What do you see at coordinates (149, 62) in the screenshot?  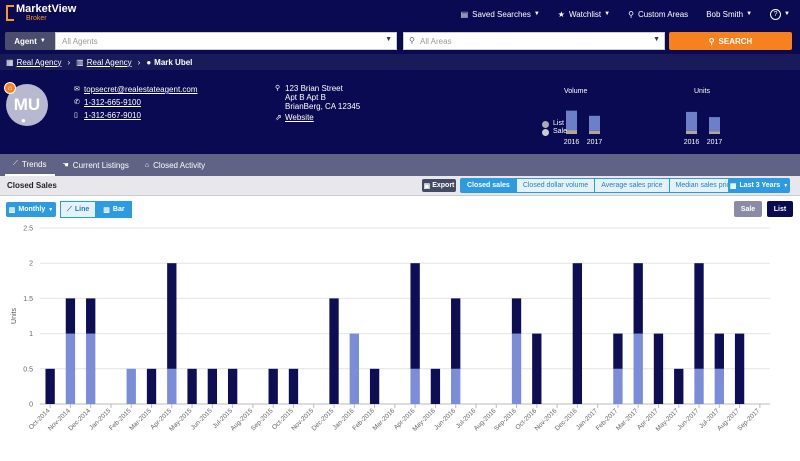 I see `user-icon: ●` at bounding box center [149, 62].